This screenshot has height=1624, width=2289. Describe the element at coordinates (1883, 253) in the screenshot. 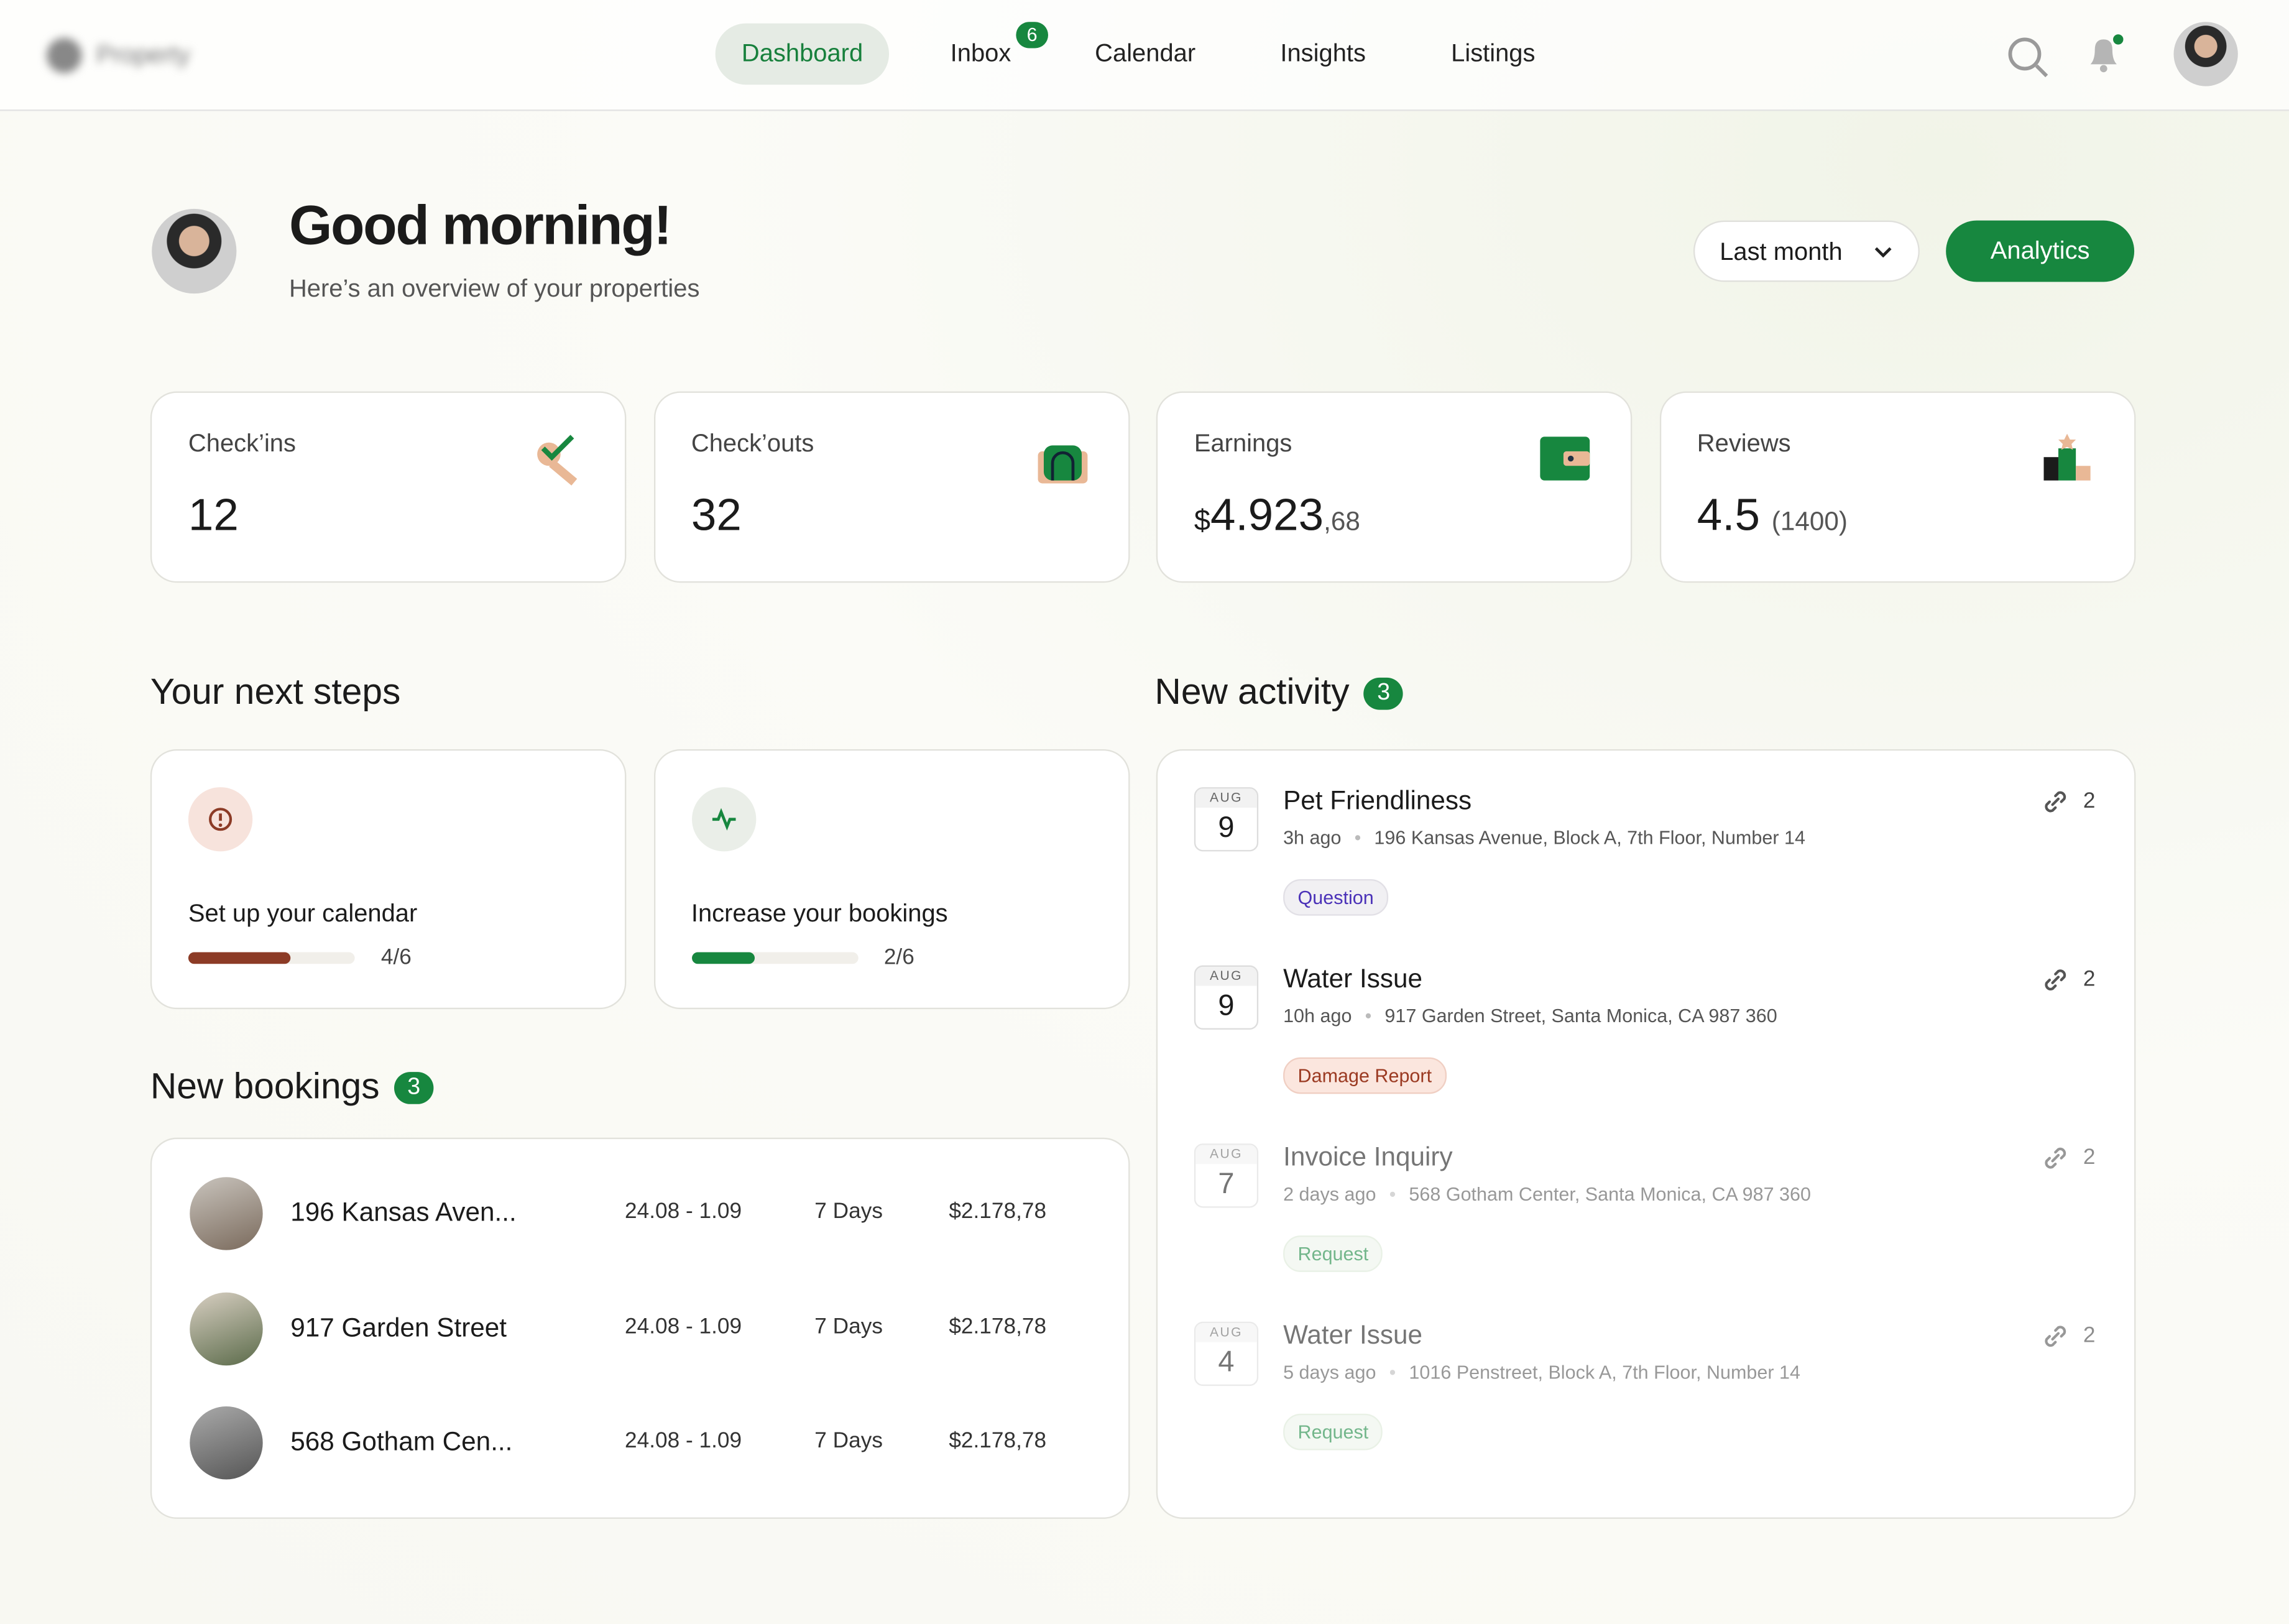

I see `chevron` at that location.